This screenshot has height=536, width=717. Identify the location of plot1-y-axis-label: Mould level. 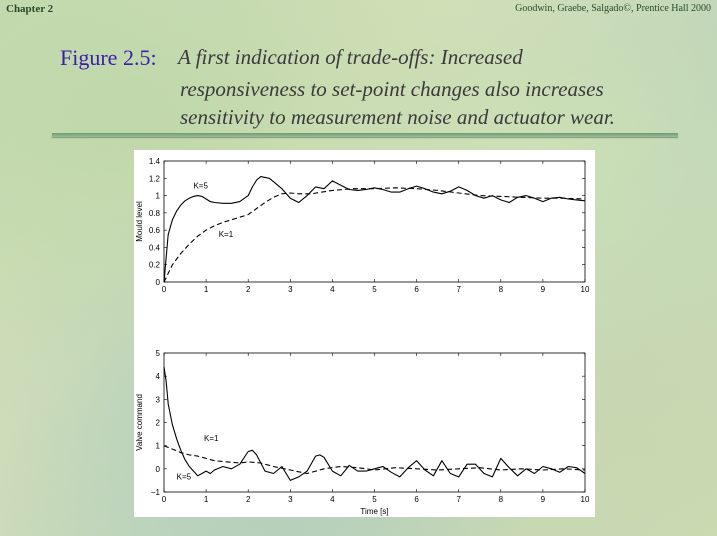
(139, 221).